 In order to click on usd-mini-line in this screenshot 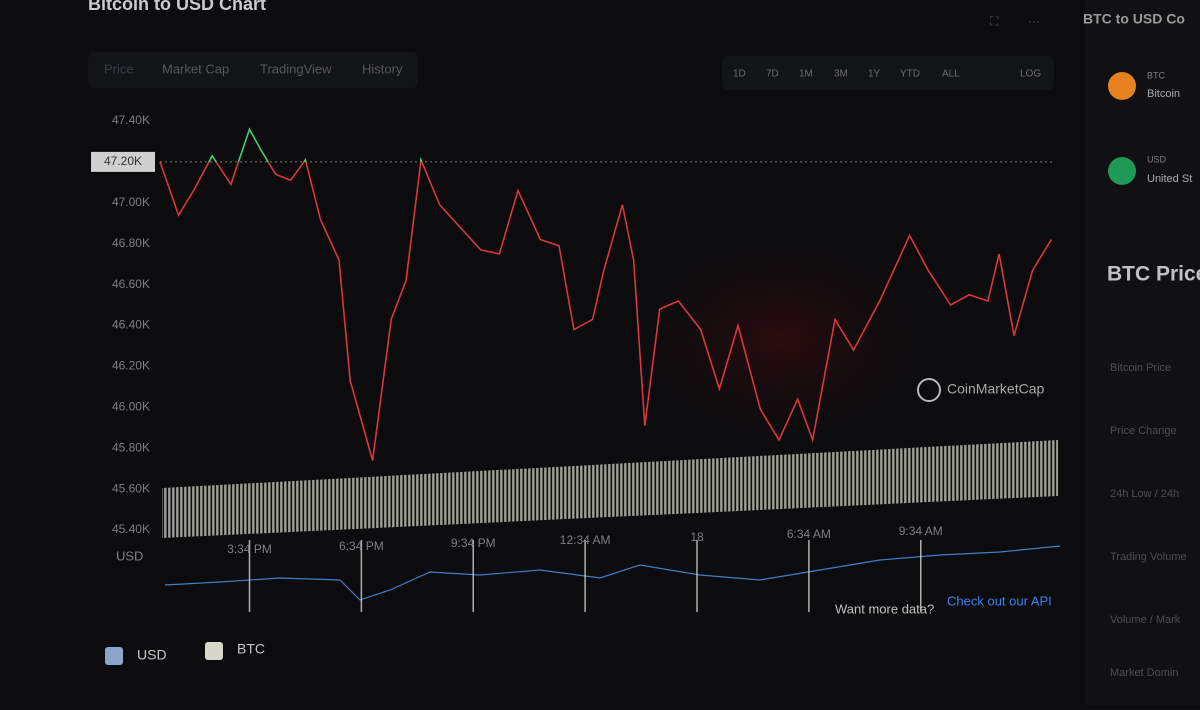, I will do `click(612, 573)`.